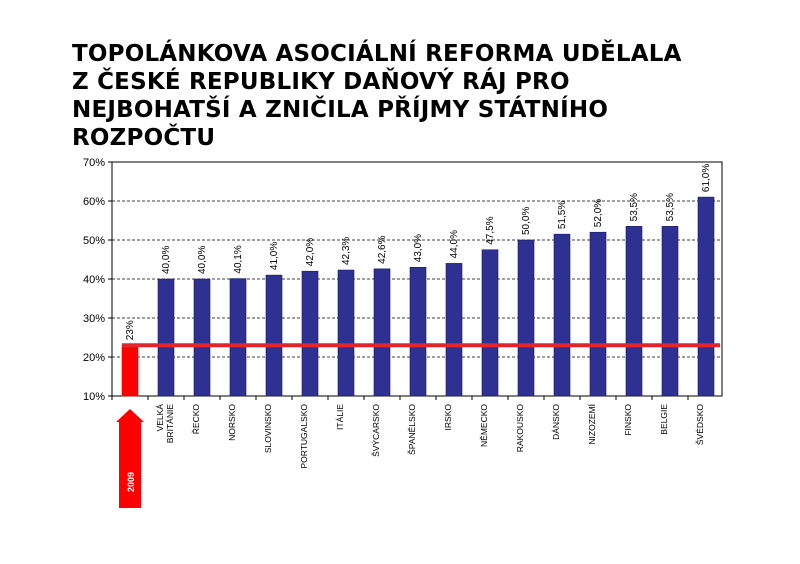  Describe the element at coordinates (94, 319) in the screenshot. I see `y-tick-label: 30%` at that location.